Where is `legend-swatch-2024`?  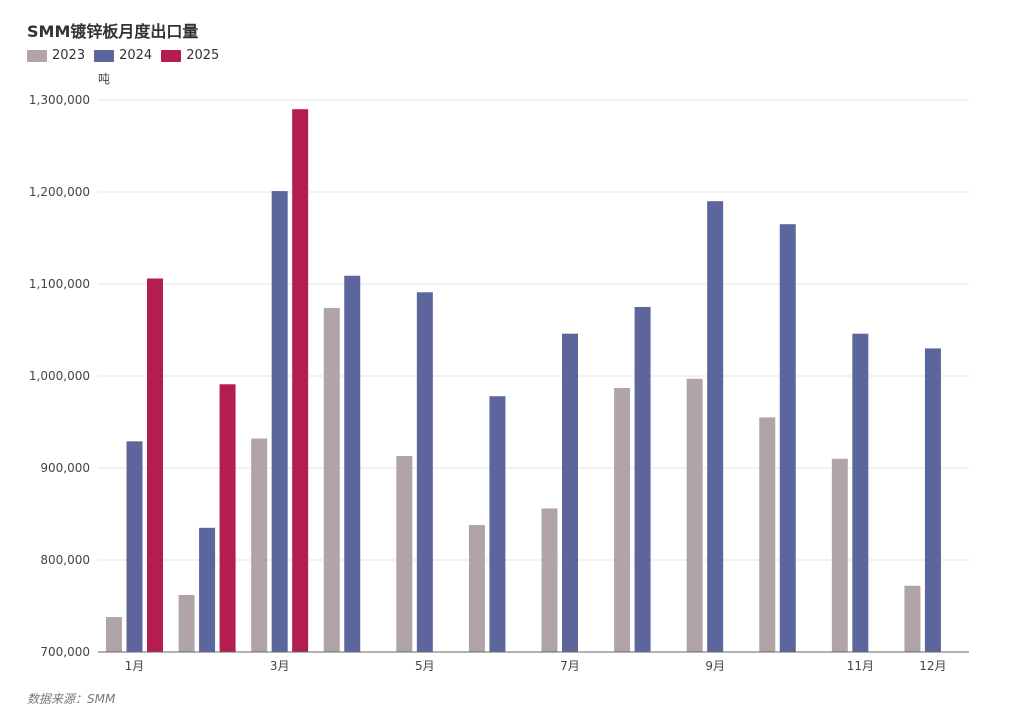 legend-swatch-2024 is located at coordinates (104, 55).